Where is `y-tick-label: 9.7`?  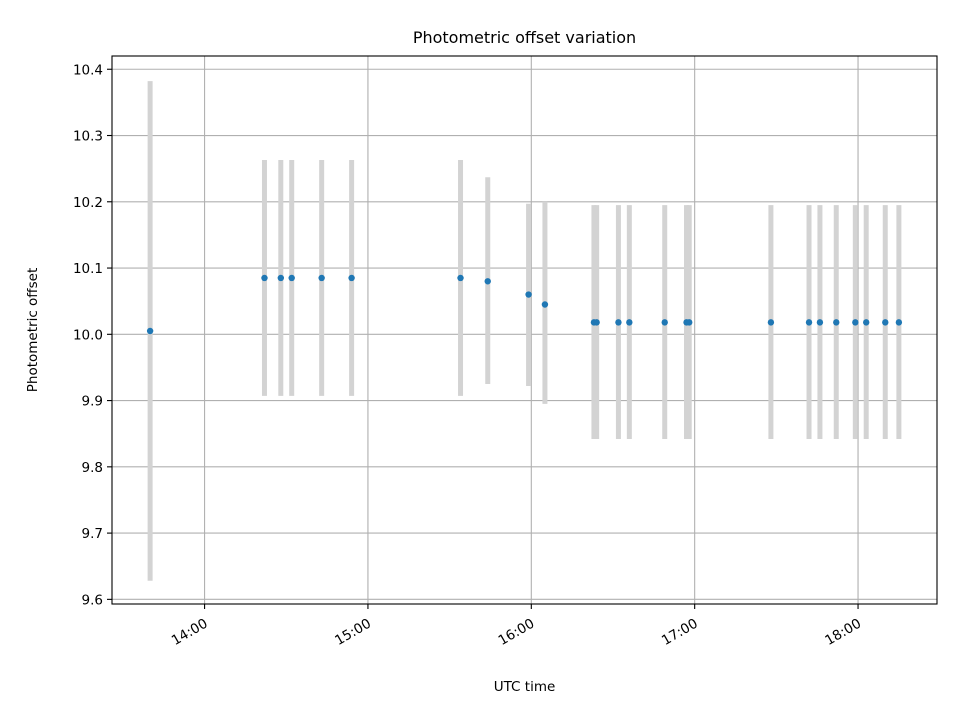
y-tick-label: 9.7 is located at coordinates (92, 534).